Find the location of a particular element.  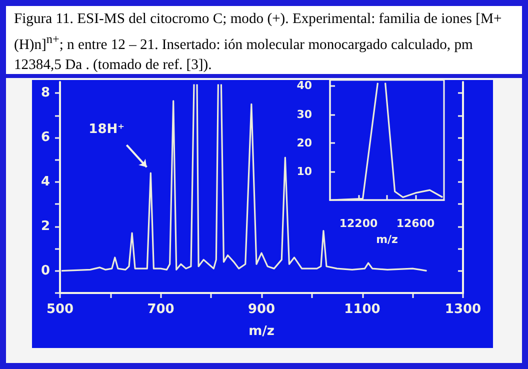

y-tick-label: 40 is located at coordinates (304, 85).